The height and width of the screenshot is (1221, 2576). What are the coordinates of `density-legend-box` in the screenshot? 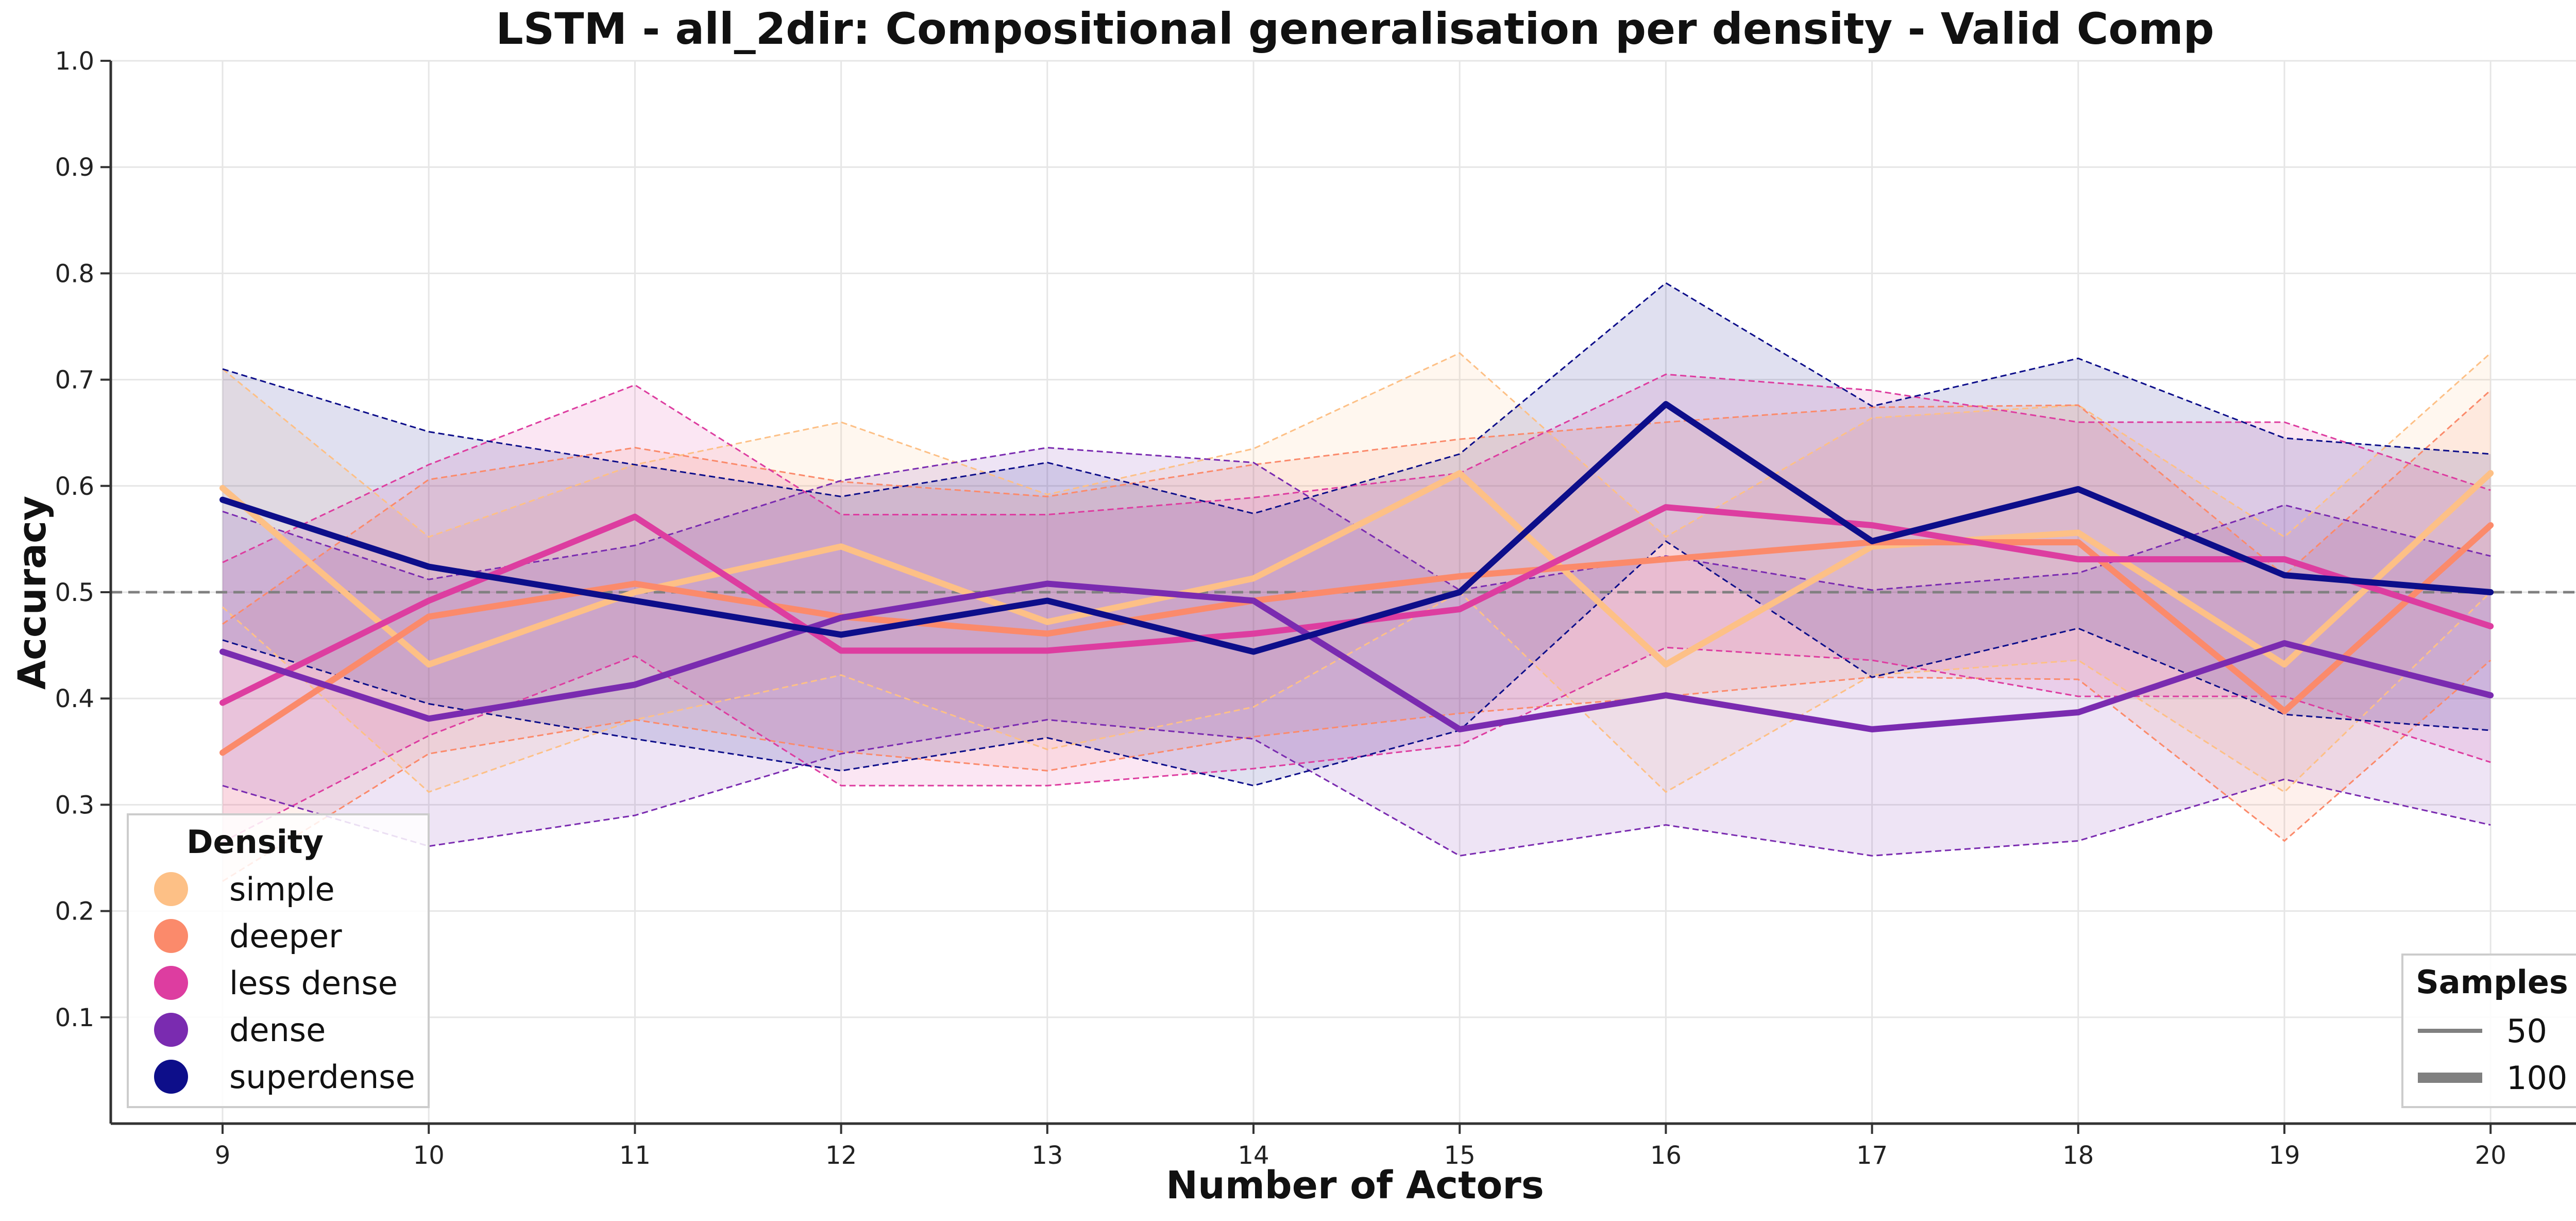 It's located at (279, 960).